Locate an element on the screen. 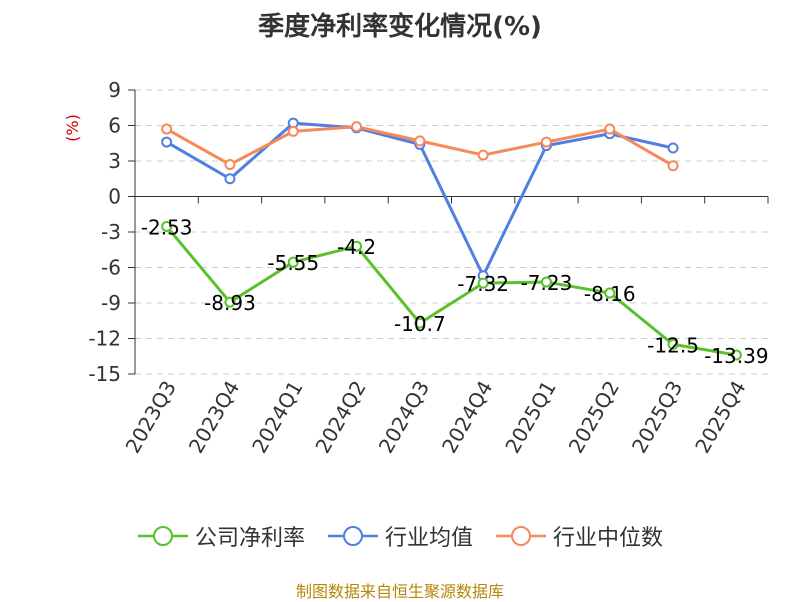 This screenshot has width=800, height=602. data-label: -7.32 is located at coordinates (483, 284).